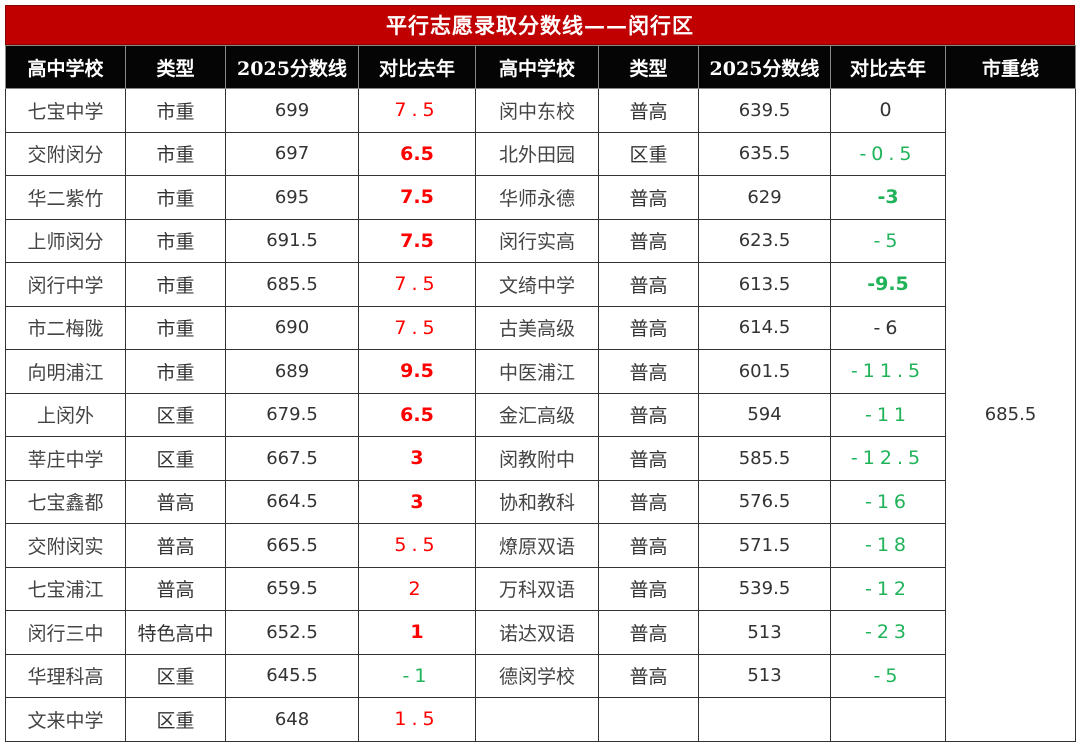 The height and width of the screenshot is (742, 1080). What do you see at coordinates (537, 719) in the screenshot?
I see `right-school-cell` at bounding box center [537, 719].